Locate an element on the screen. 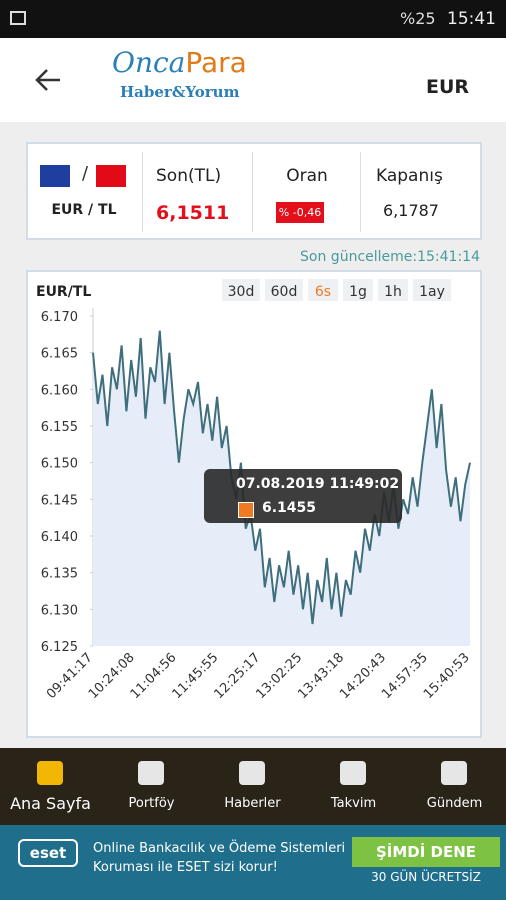  range-button-label: 6s is located at coordinates (323, 292).